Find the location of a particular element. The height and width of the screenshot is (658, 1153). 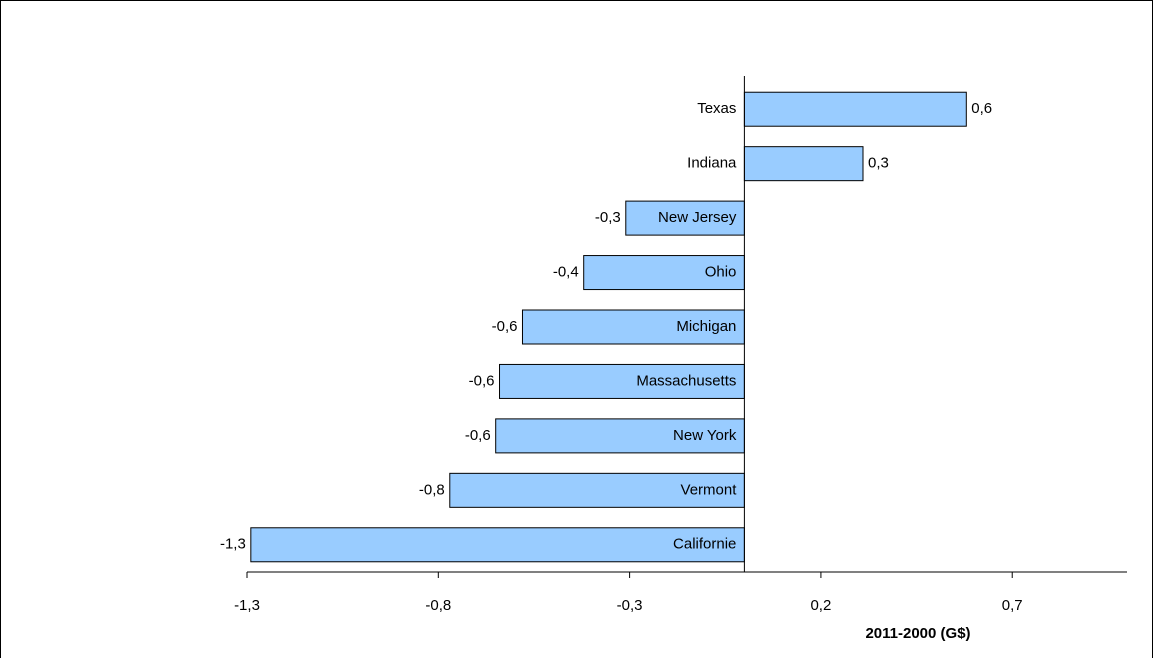

category-label: Californie is located at coordinates (704, 544).